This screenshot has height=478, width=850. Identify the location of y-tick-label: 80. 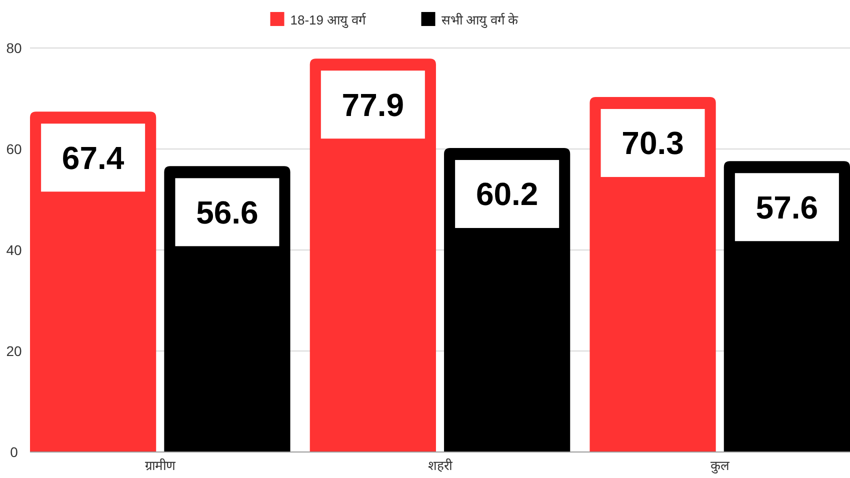
(14, 48).